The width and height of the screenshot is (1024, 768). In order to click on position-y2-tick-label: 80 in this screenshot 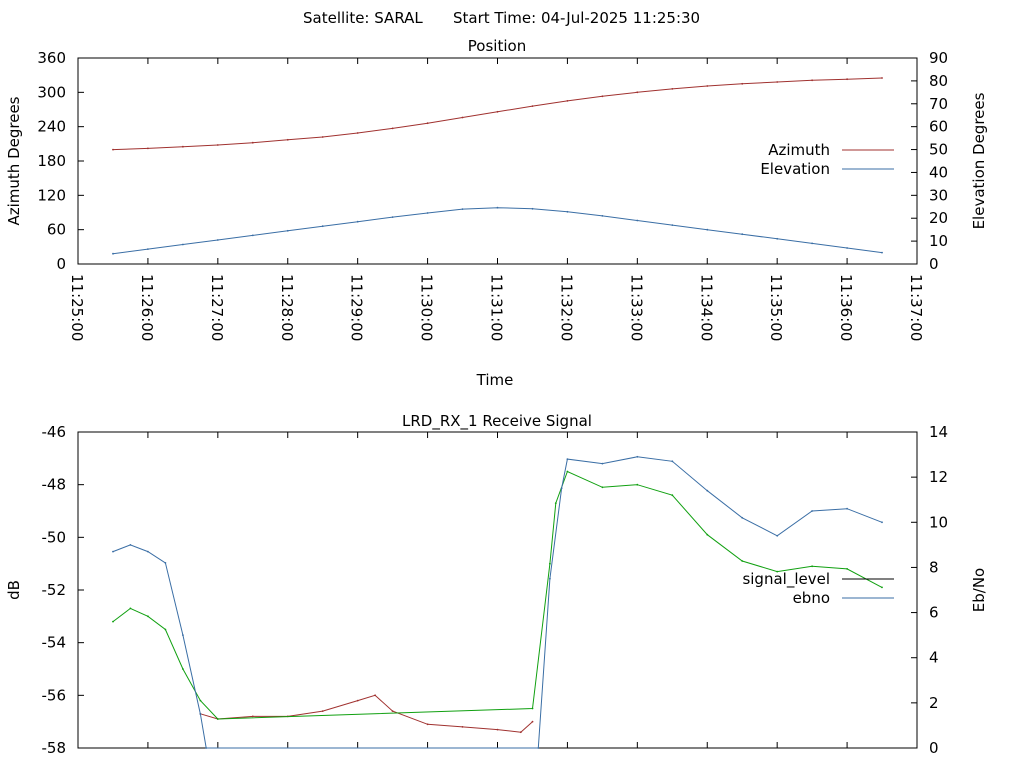, I will do `click(938, 81)`.